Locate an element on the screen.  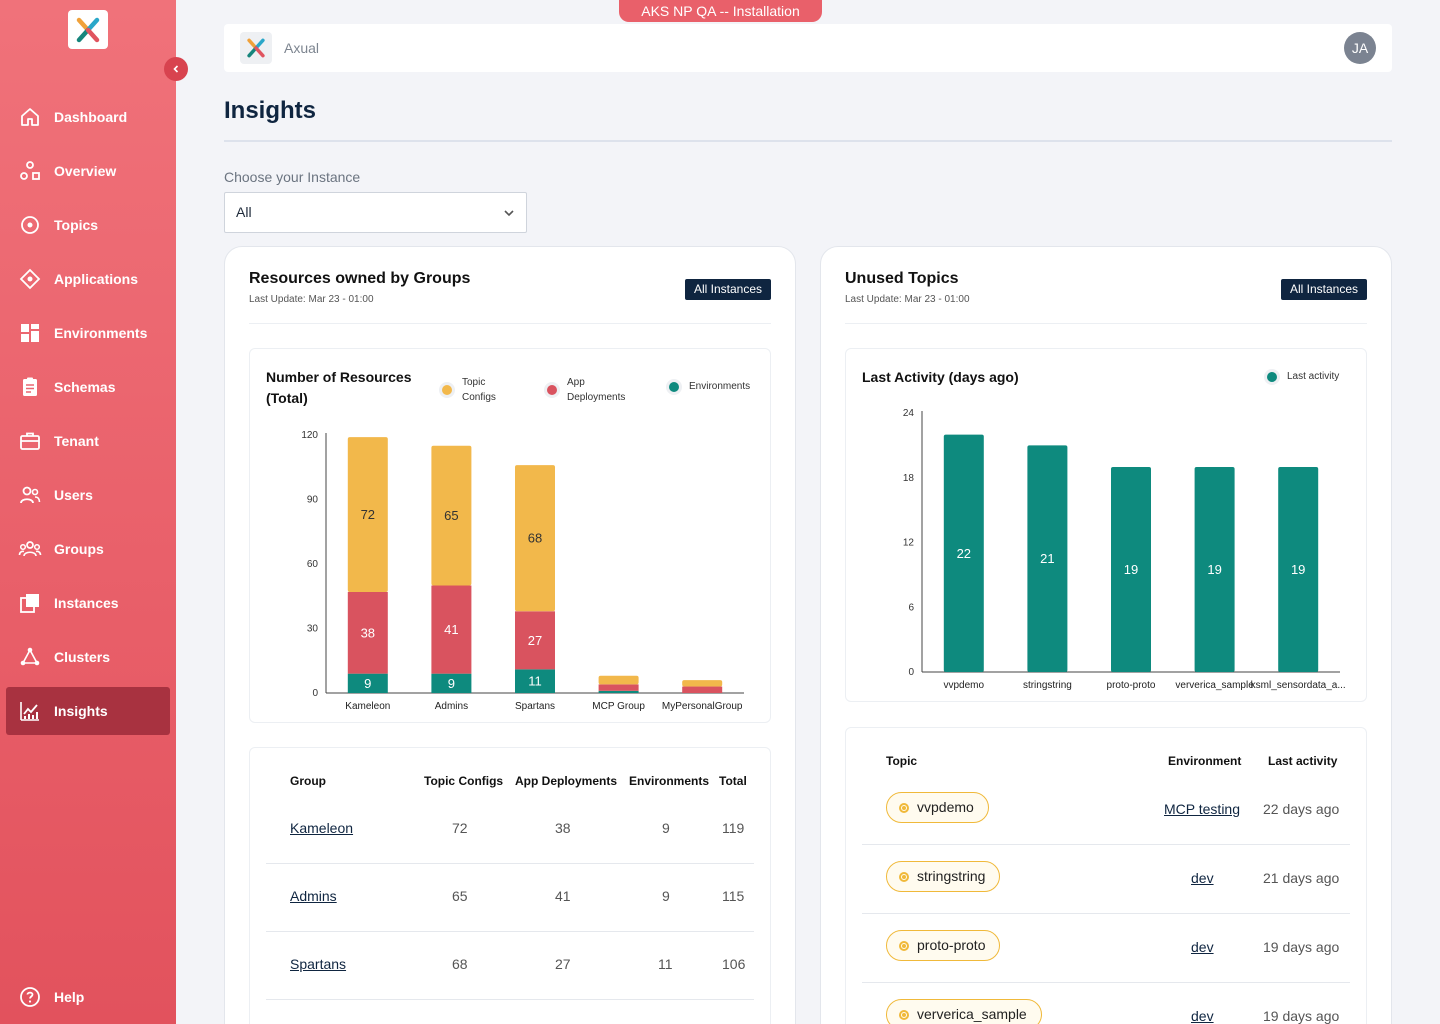
table-row: ververica_sample dev 19 days ago is located at coordinates (1106, 1003).